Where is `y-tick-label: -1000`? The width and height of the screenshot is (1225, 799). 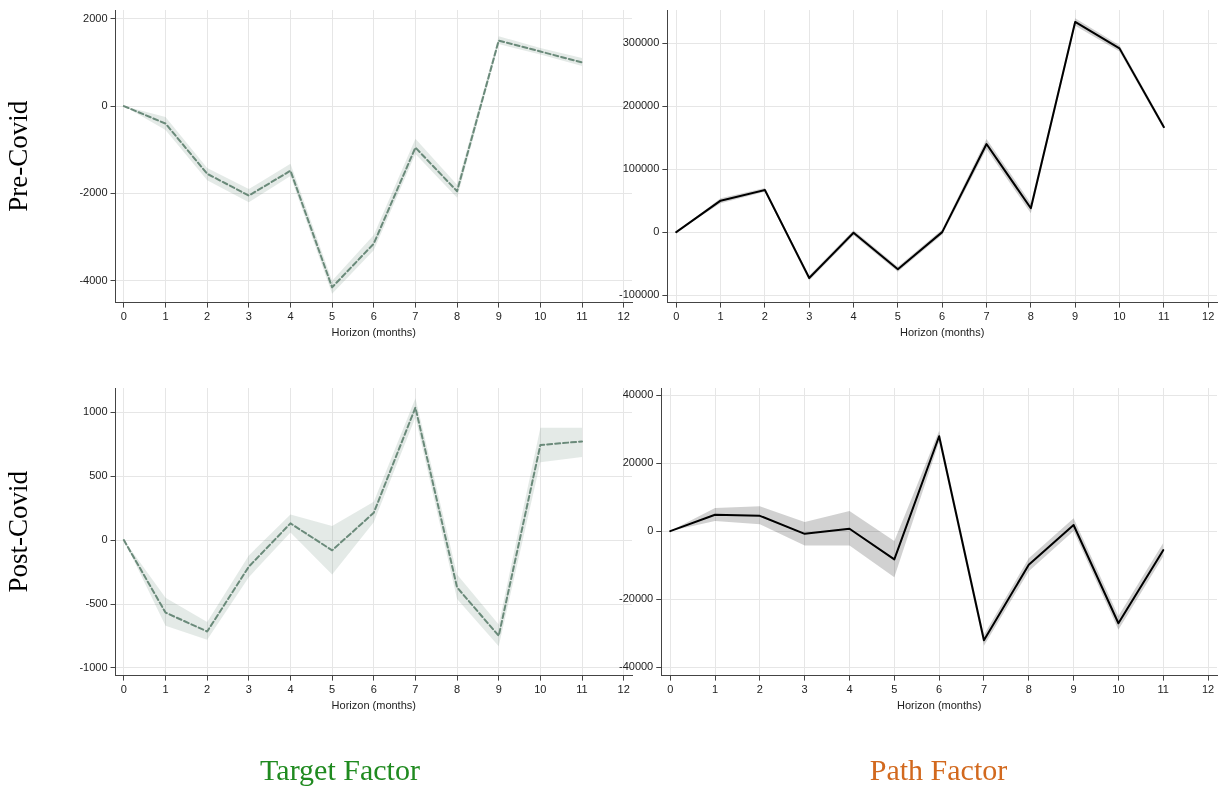
y-tick-label: -1000 is located at coordinates (93, 666).